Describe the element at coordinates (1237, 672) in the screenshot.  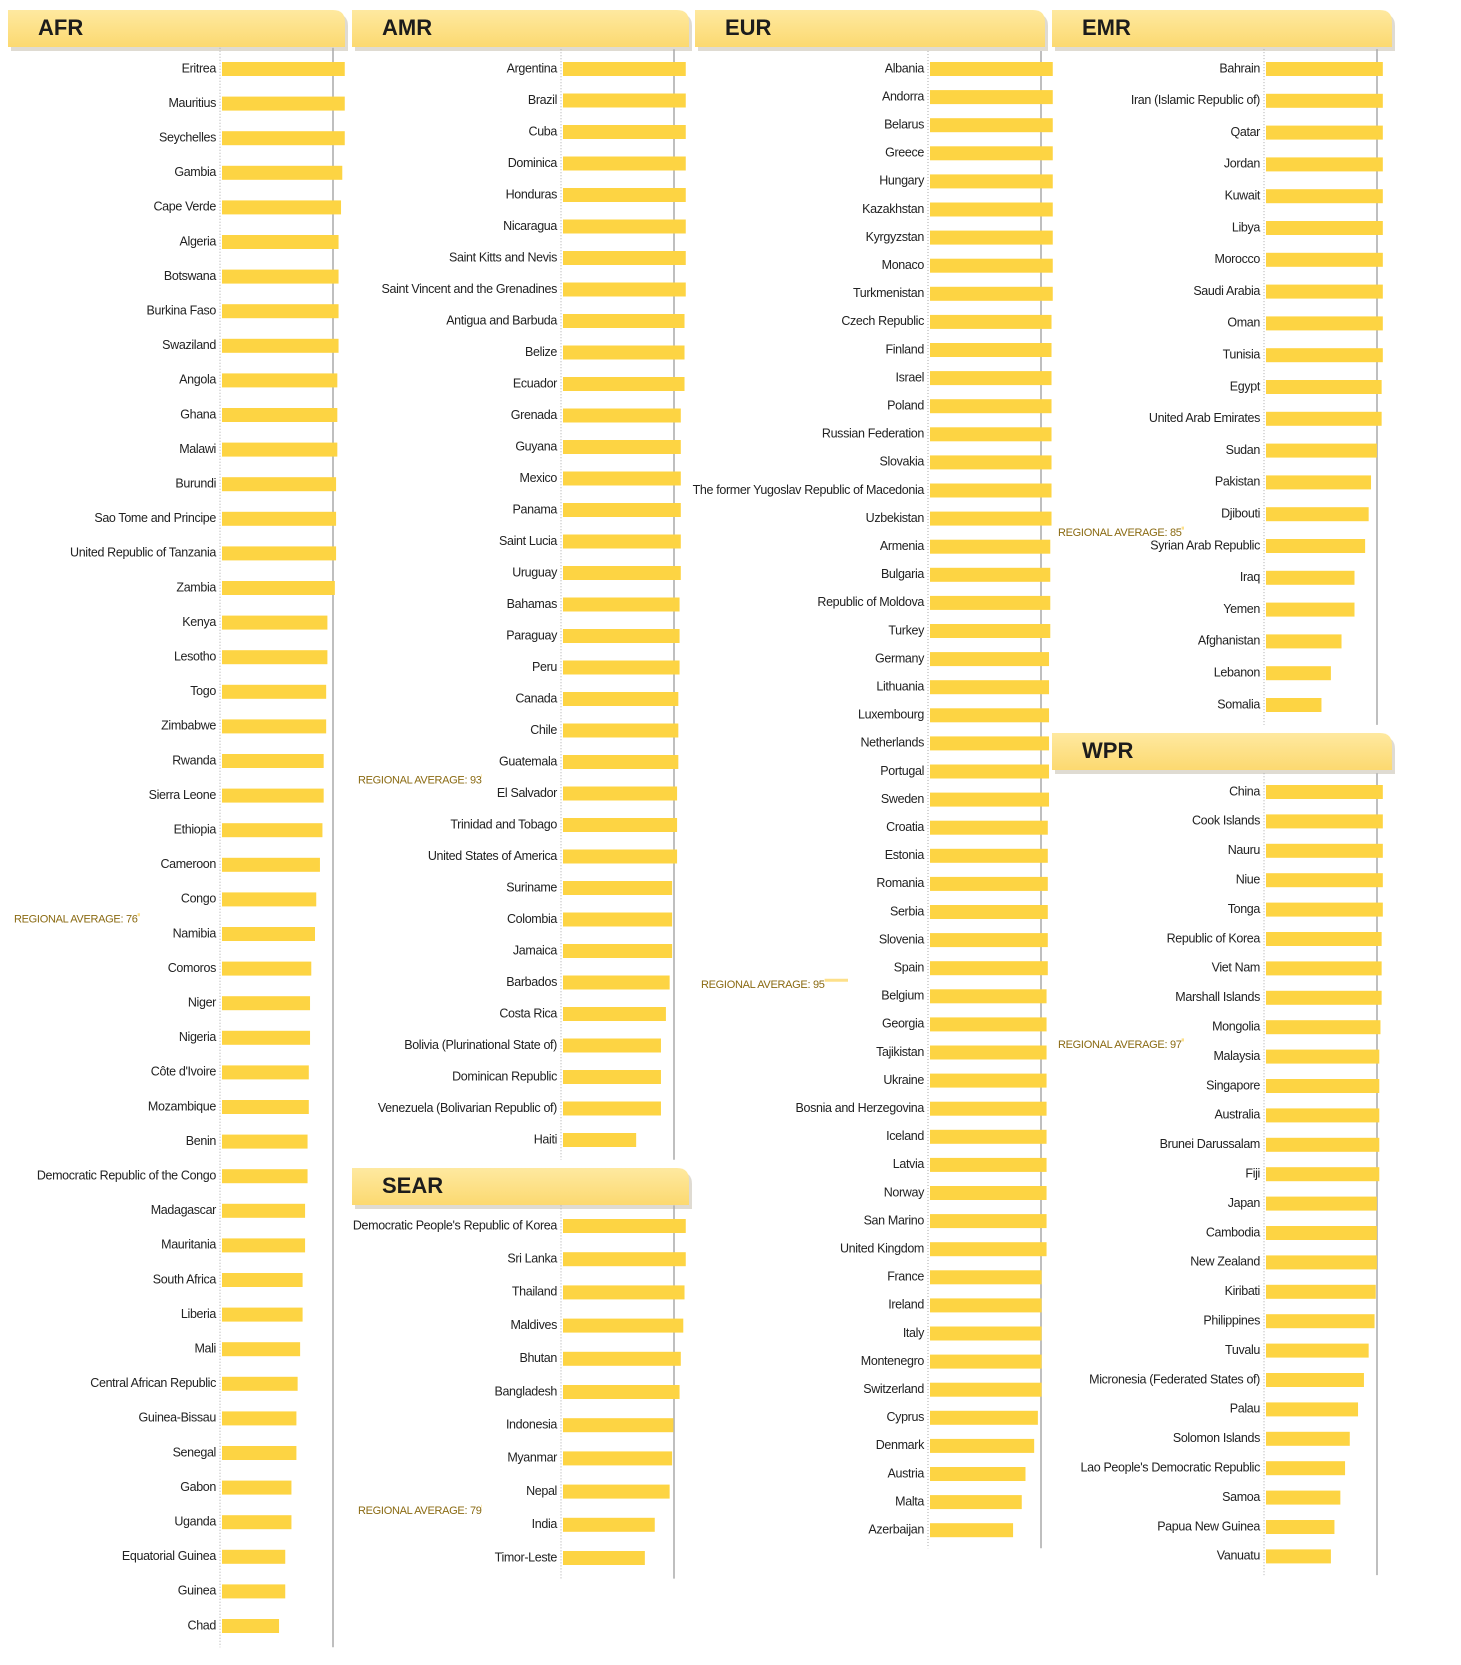
I see `country-label: Lebanon` at that location.